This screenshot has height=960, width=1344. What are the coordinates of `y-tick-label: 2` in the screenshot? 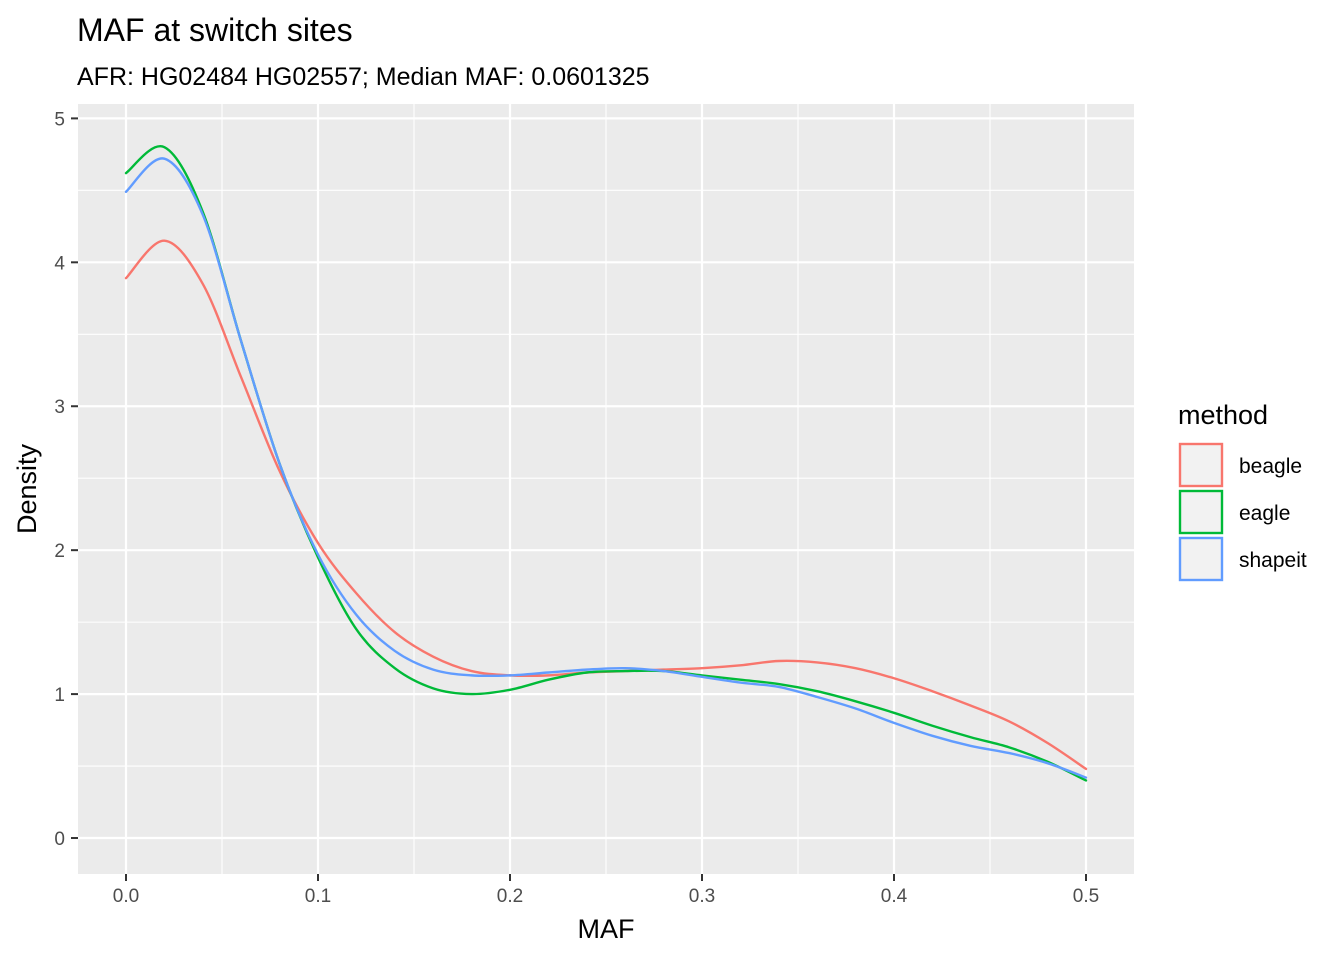 It's located at (59, 551).